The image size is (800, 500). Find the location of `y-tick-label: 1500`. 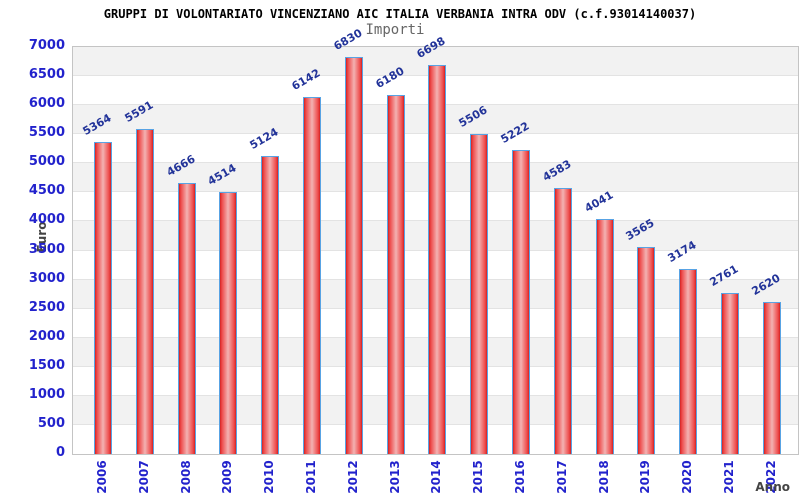

y-tick-label: 1500 is located at coordinates (46, 365).